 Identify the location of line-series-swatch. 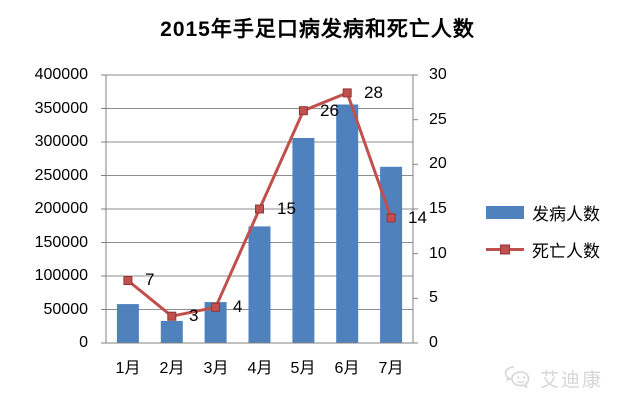
(505, 249).